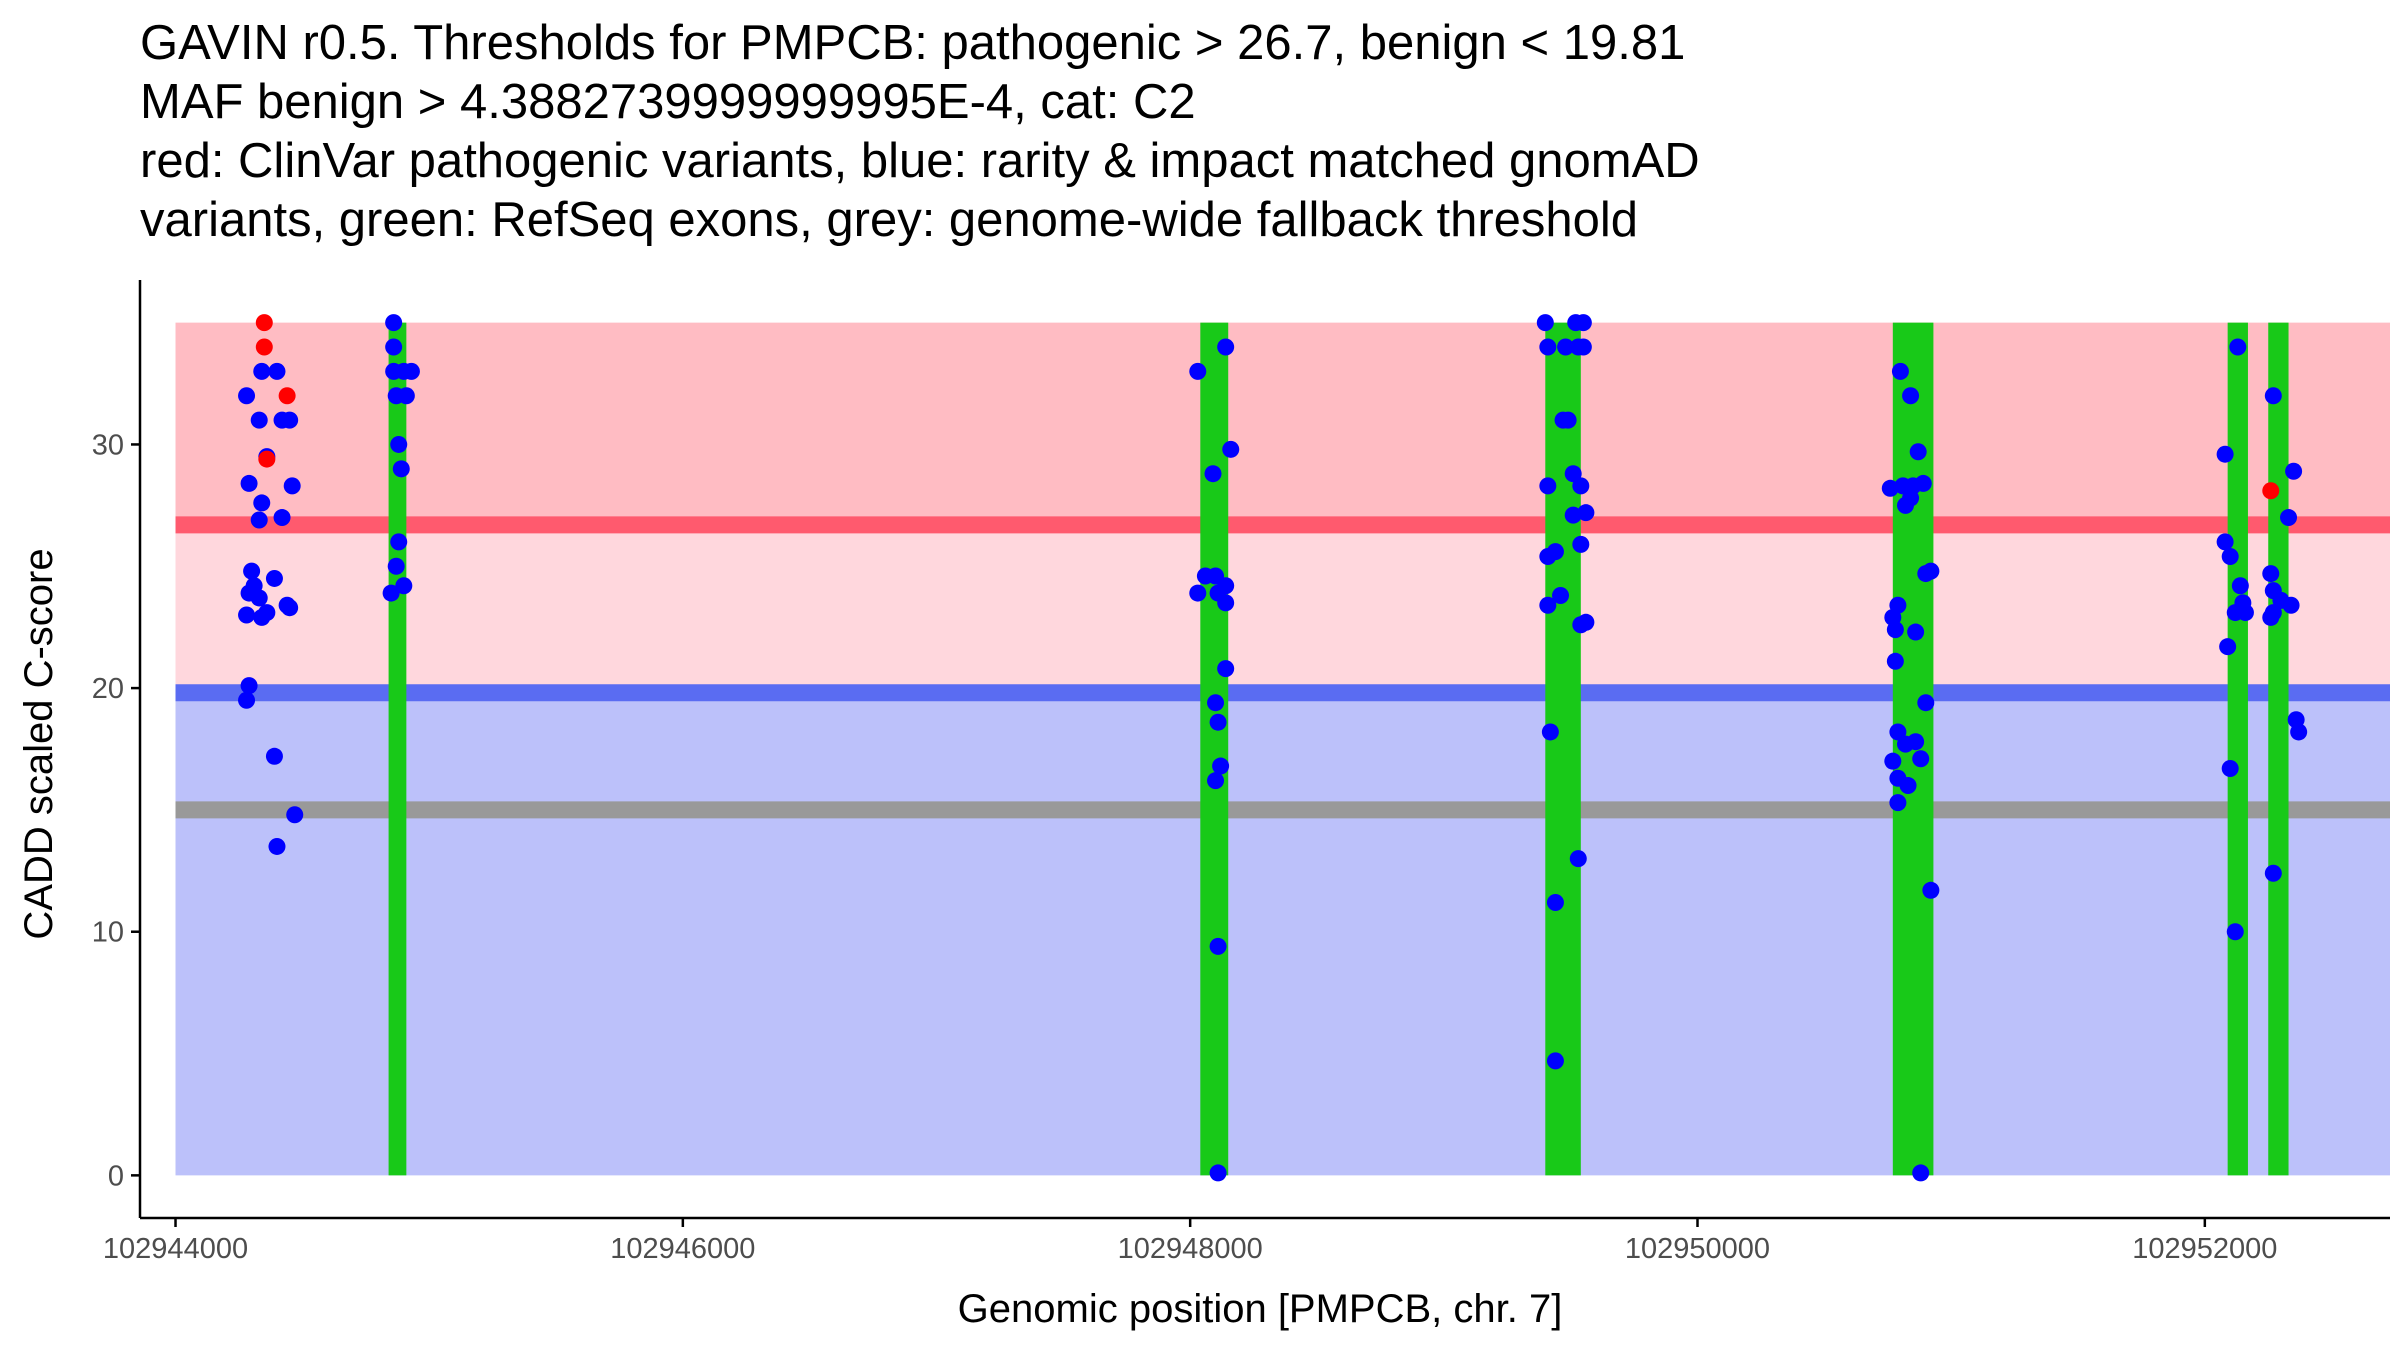  Describe the element at coordinates (2204, 1249) in the screenshot. I see `x-tick-label: 102952000` at that location.